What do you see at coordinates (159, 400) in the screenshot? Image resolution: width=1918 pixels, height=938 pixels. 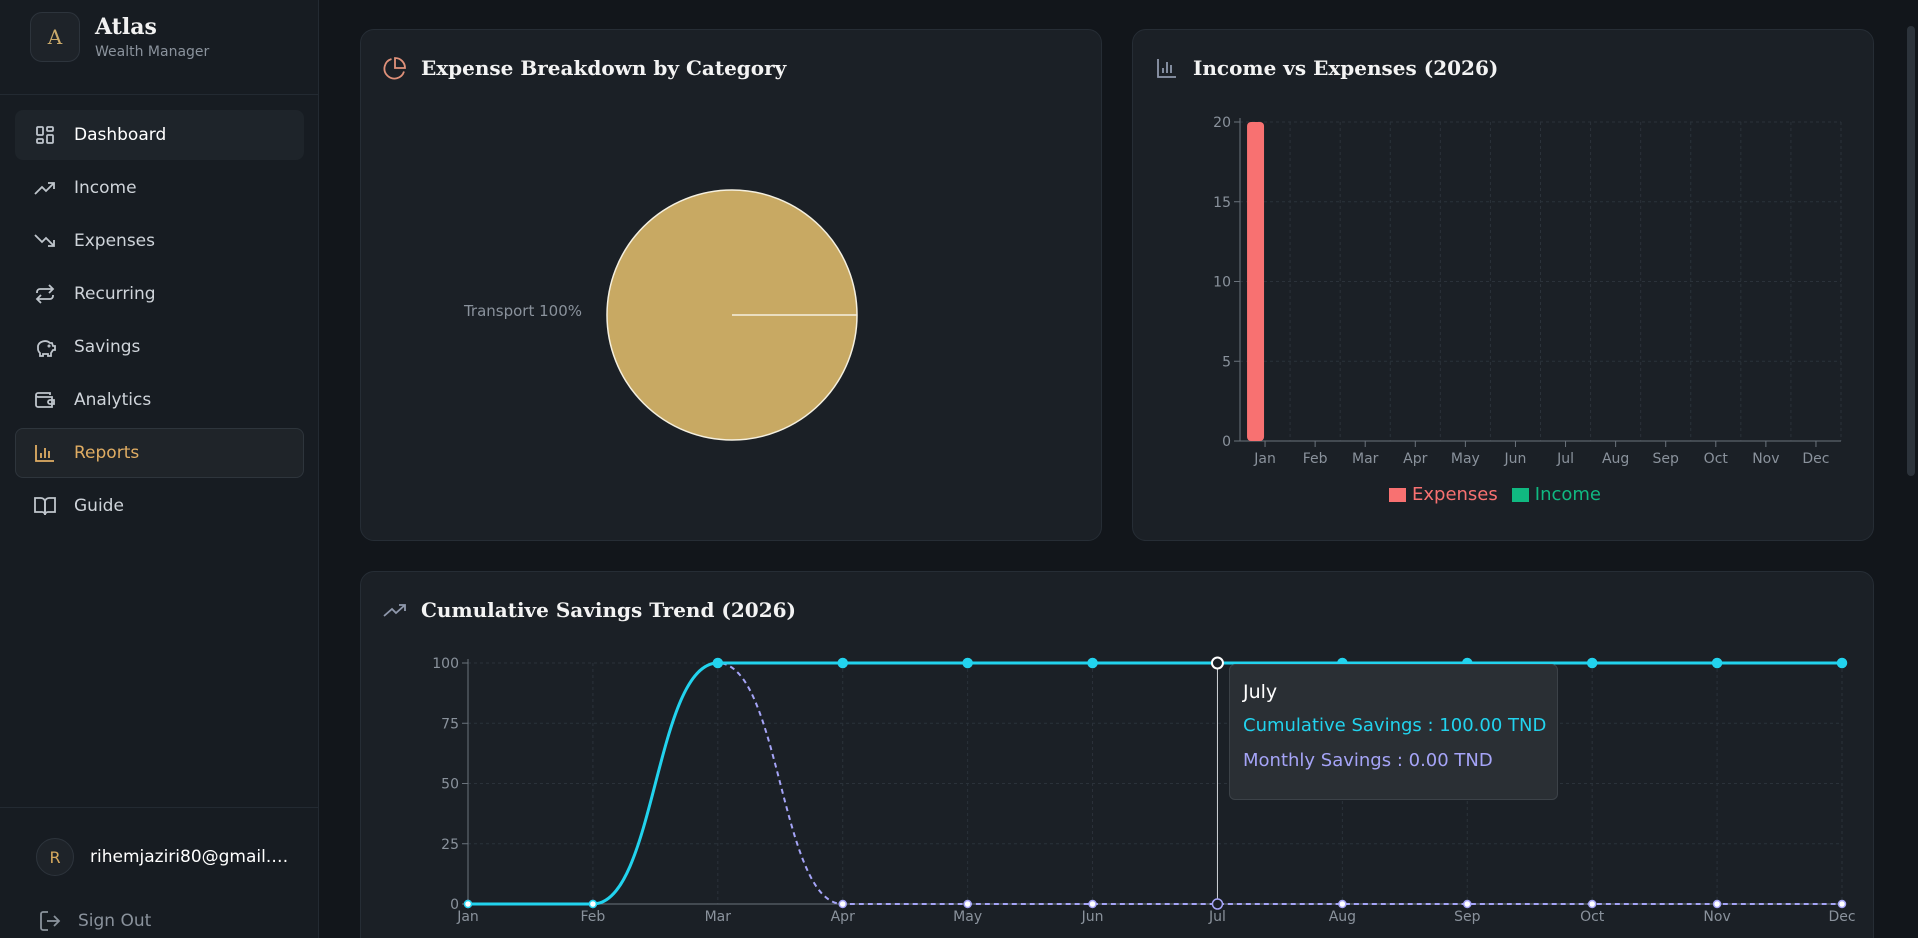 I see `sidebar-item-analytics: Analytics` at bounding box center [159, 400].